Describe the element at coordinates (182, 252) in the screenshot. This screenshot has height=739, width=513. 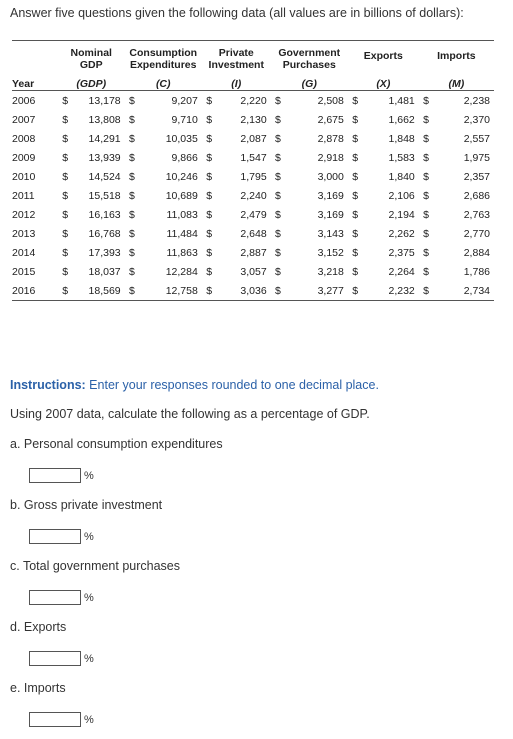
I see `value-cell: 11,863` at that location.